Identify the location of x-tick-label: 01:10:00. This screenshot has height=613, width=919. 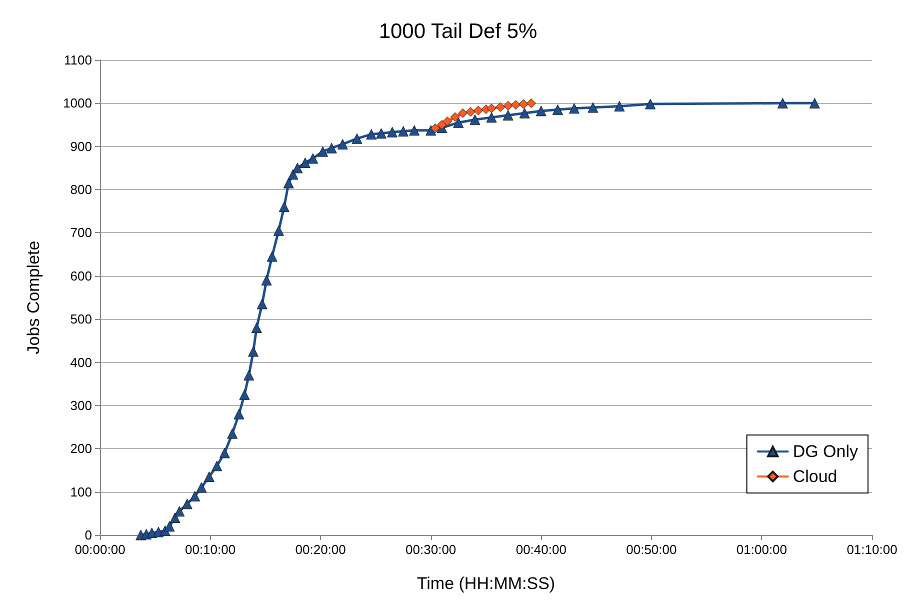
(872, 549).